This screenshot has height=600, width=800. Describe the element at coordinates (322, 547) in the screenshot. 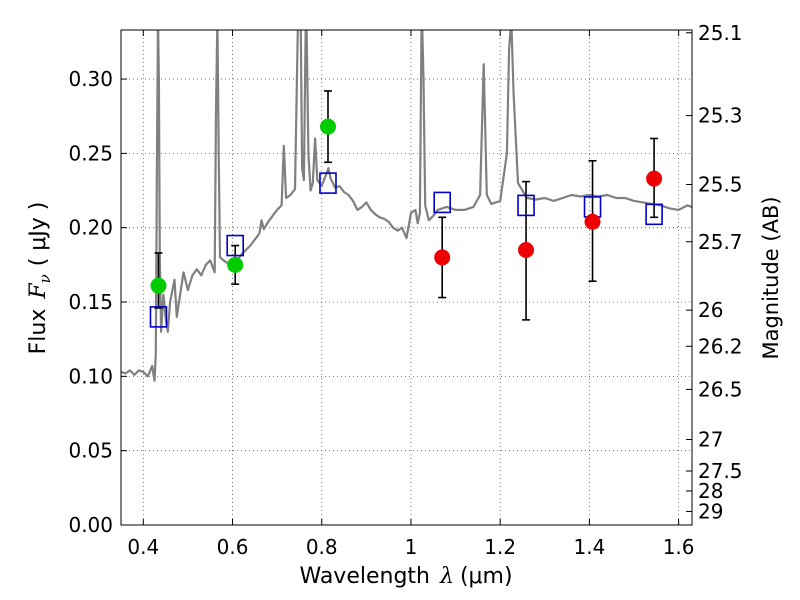

I see `x-tick-label: 0.8` at that location.